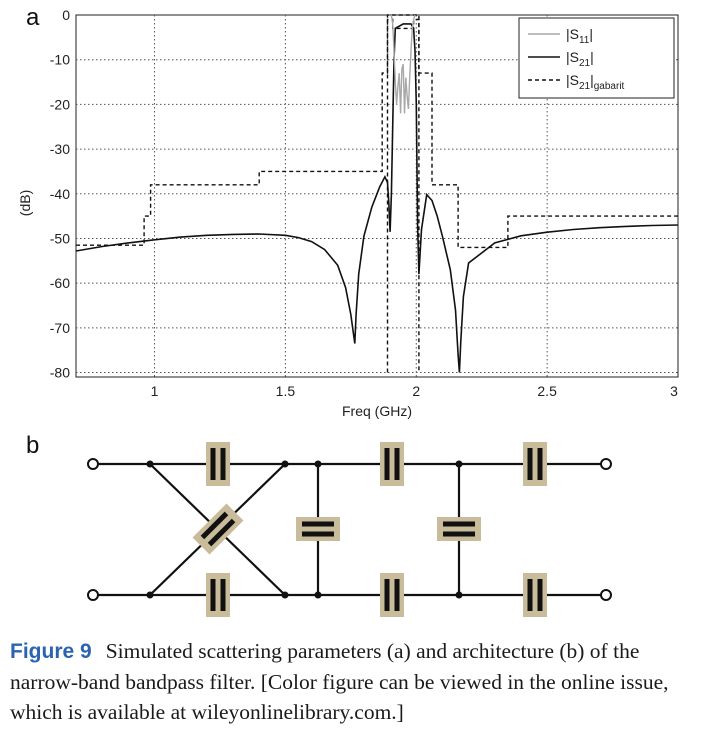 The width and height of the screenshot is (706, 748). I want to click on legend-label-s11: |S11|, so click(579, 36).